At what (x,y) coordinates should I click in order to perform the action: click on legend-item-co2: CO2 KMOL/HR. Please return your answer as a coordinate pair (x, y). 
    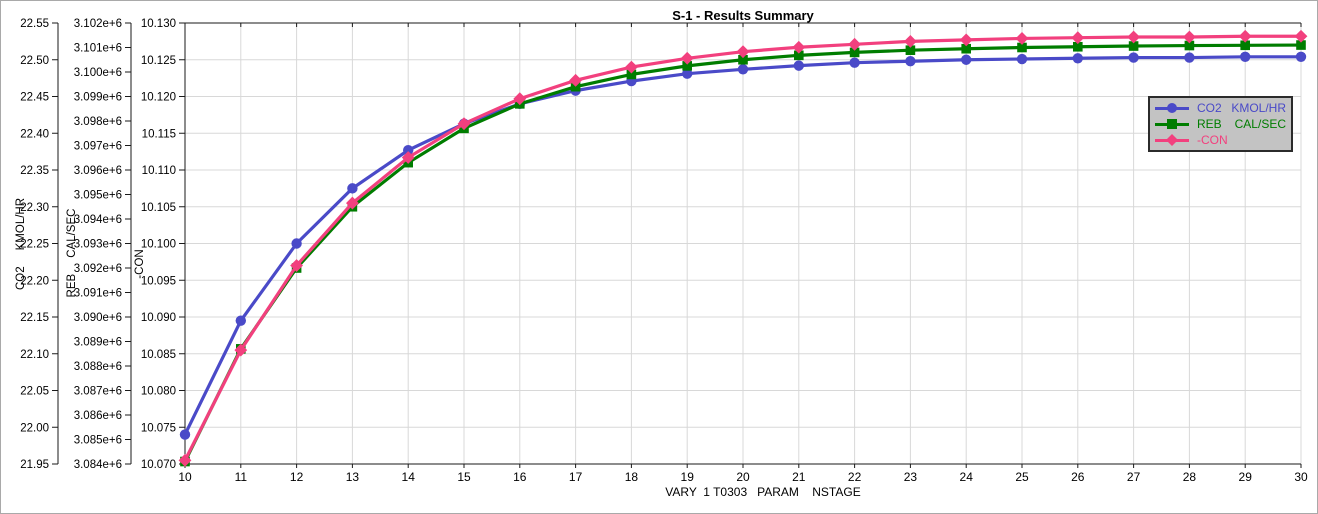
    Looking at the image, I should click on (1220, 107).